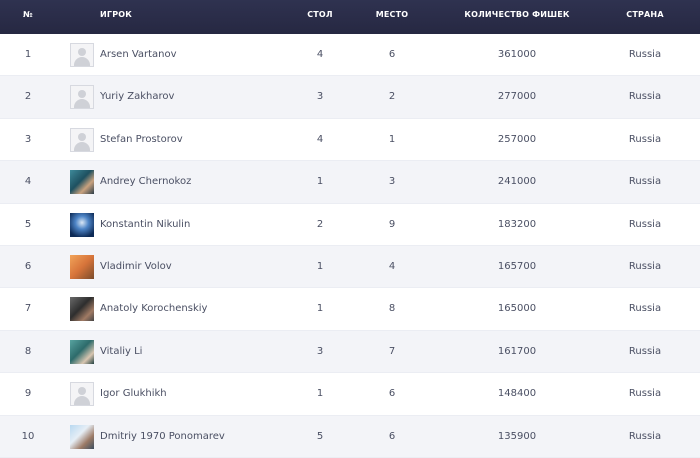  I want to click on chip-count: 183200, so click(517, 224).